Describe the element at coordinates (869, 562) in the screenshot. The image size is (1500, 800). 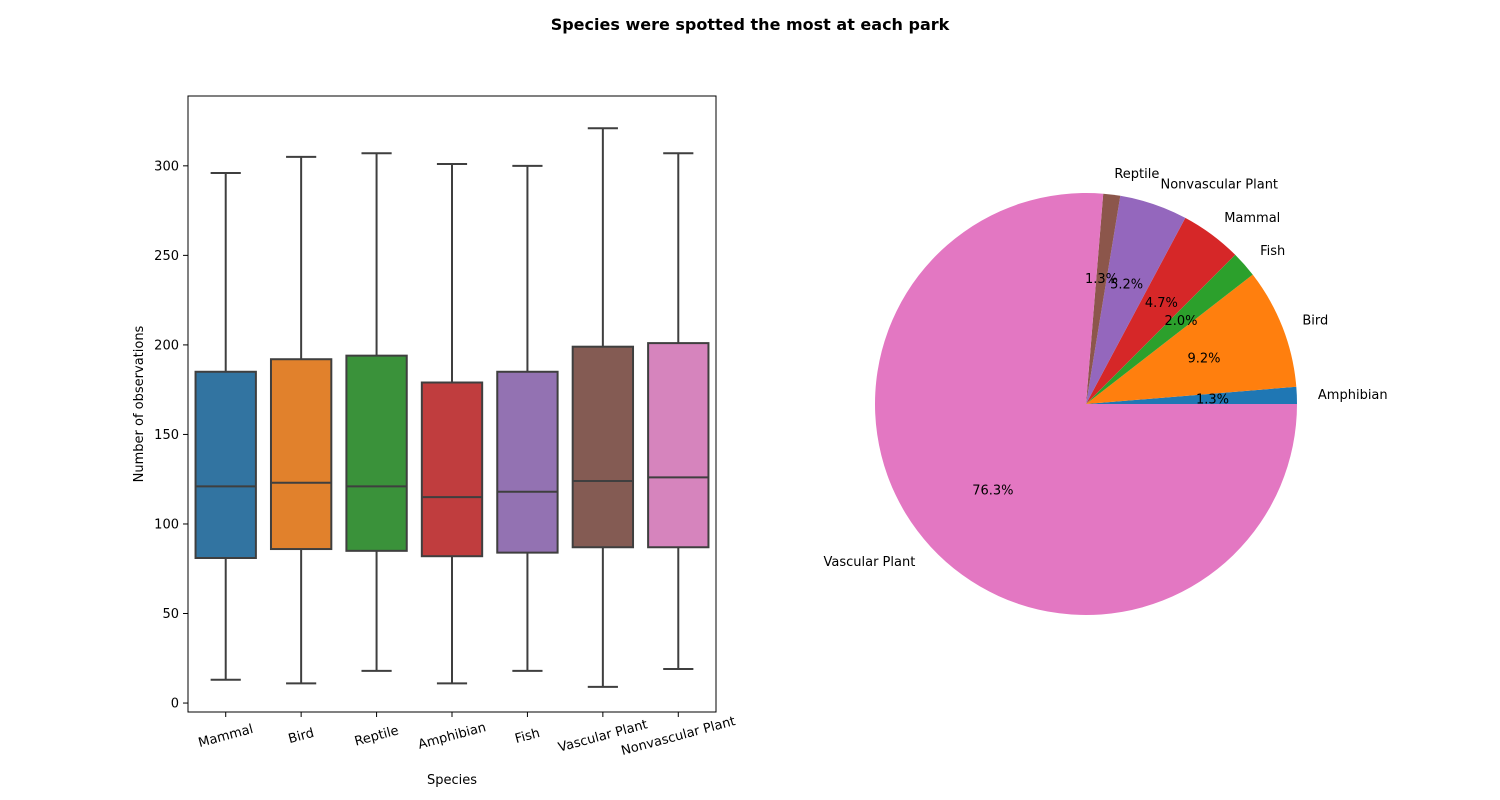
I see `pie-label-vascular-plant: Vascular Plant` at that location.